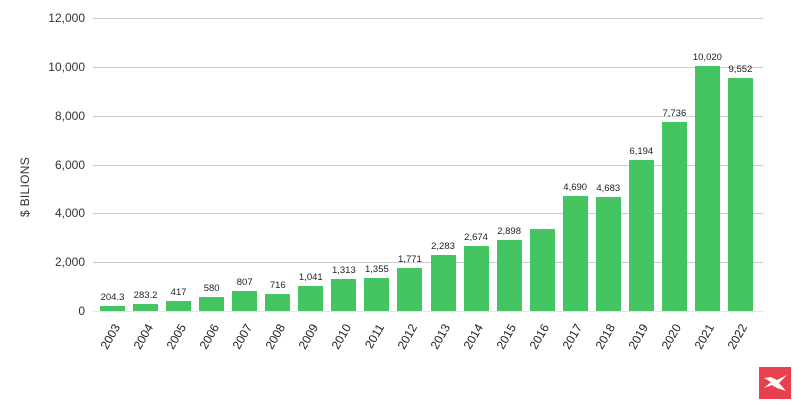 Image resolution: width=805 pixels, height=405 pixels. I want to click on x-tick-label: 2015, so click(506, 336).